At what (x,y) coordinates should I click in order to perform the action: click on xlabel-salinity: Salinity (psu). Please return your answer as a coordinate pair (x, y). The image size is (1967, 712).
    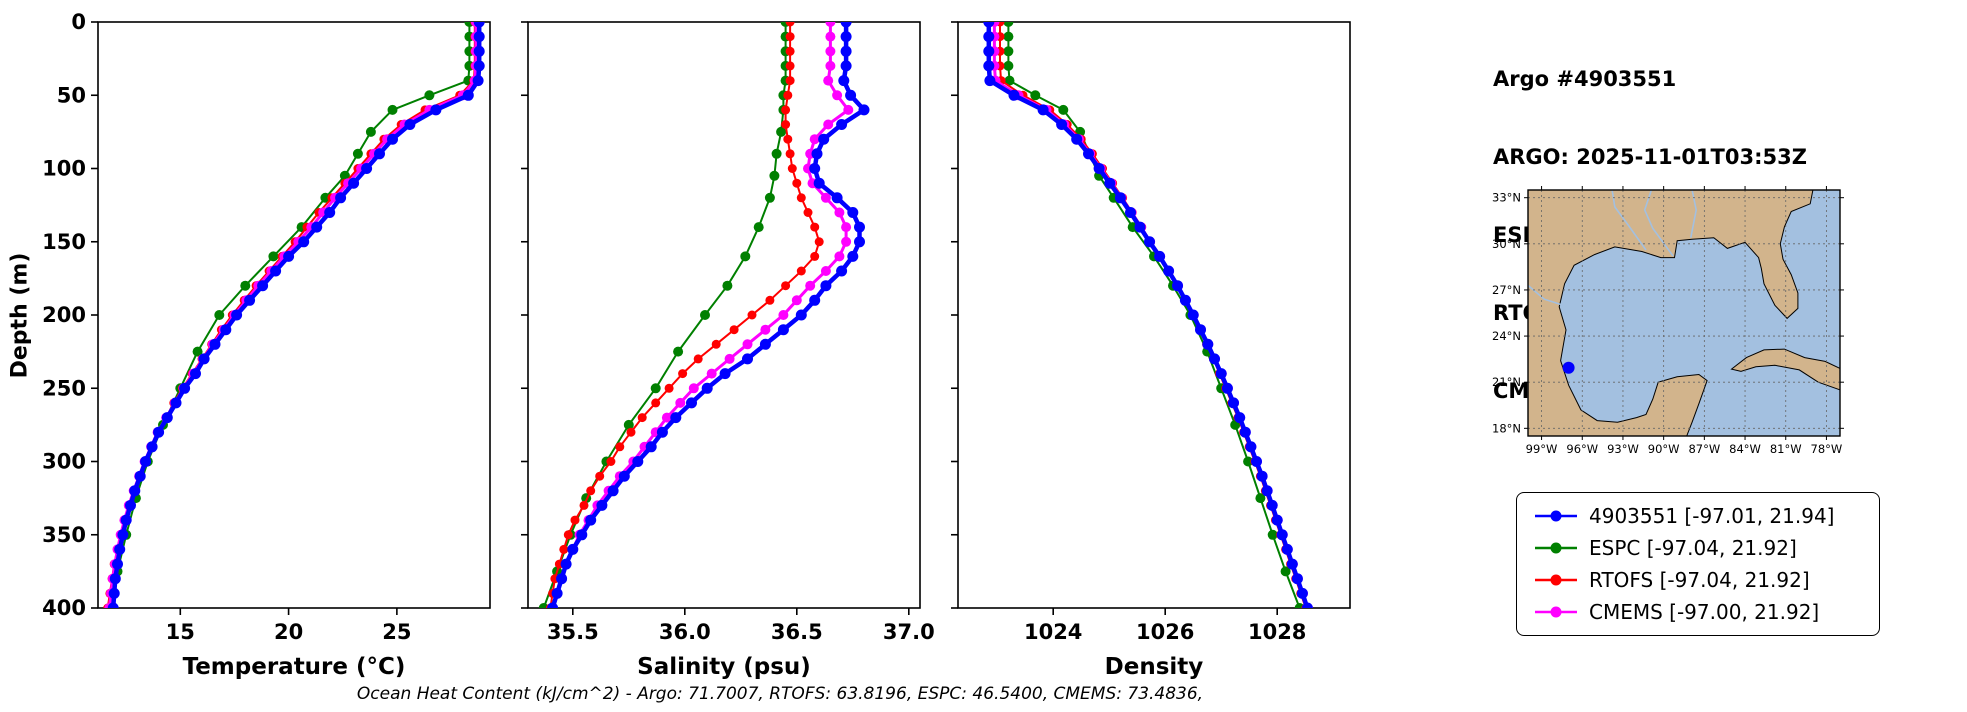
    Looking at the image, I should click on (724, 667).